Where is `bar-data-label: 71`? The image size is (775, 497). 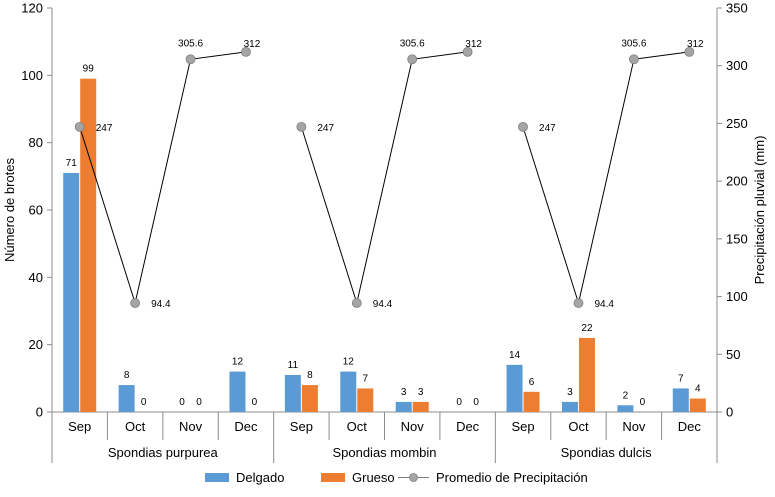
bar-data-label: 71 is located at coordinates (72, 163).